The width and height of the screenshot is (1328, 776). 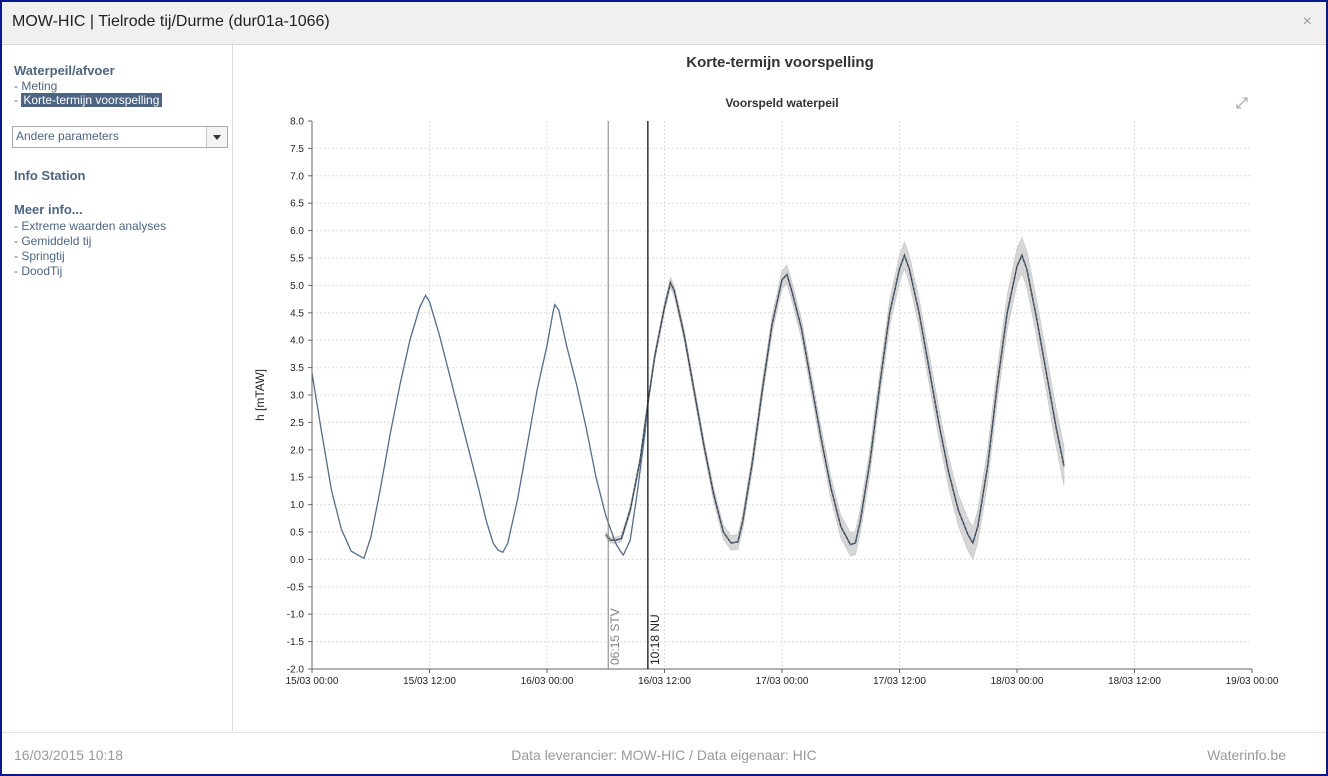 What do you see at coordinates (50, 175) in the screenshot?
I see `info-station-link: Info Station` at bounding box center [50, 175].